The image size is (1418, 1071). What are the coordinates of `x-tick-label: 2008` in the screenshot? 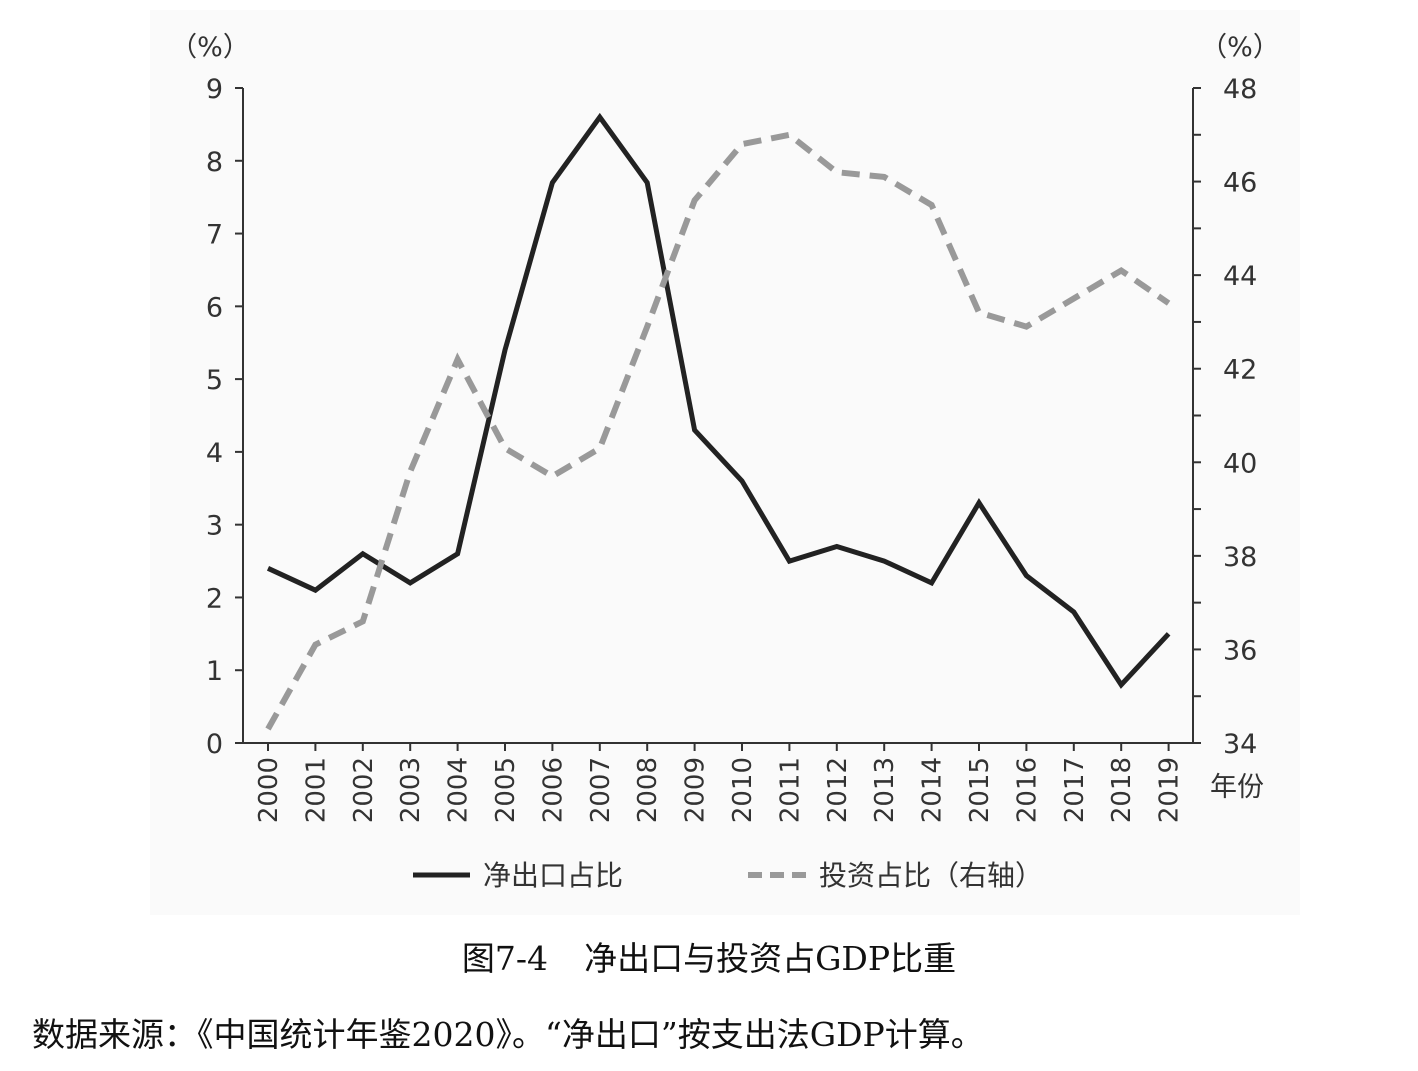 It's located at (648, 790).